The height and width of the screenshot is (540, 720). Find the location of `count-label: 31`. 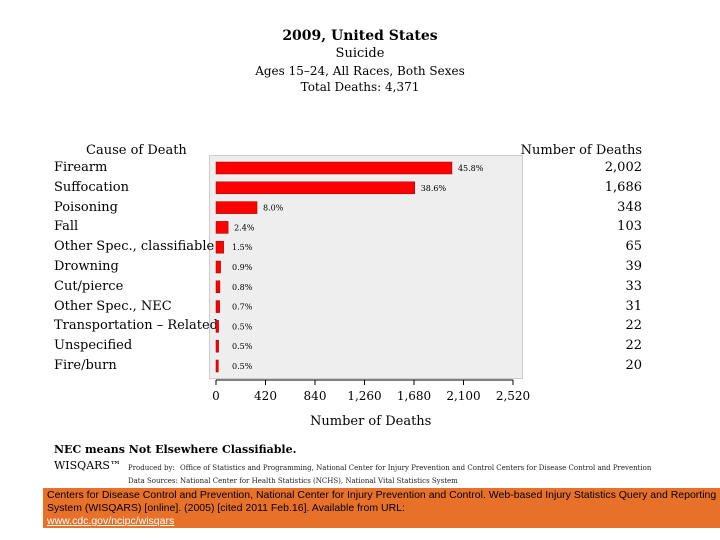

count-label: 31 is located at coordinates (633, 306).